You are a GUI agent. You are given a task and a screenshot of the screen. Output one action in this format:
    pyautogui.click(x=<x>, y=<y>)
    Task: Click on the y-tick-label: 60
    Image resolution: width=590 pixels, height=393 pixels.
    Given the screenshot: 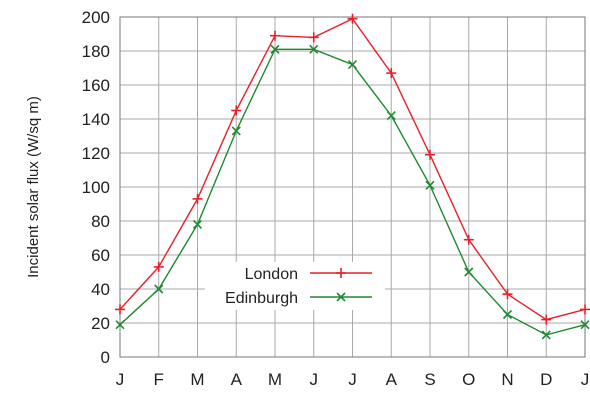 What is the action you would take?
    pyautogui.click(x=100, y=255)
    